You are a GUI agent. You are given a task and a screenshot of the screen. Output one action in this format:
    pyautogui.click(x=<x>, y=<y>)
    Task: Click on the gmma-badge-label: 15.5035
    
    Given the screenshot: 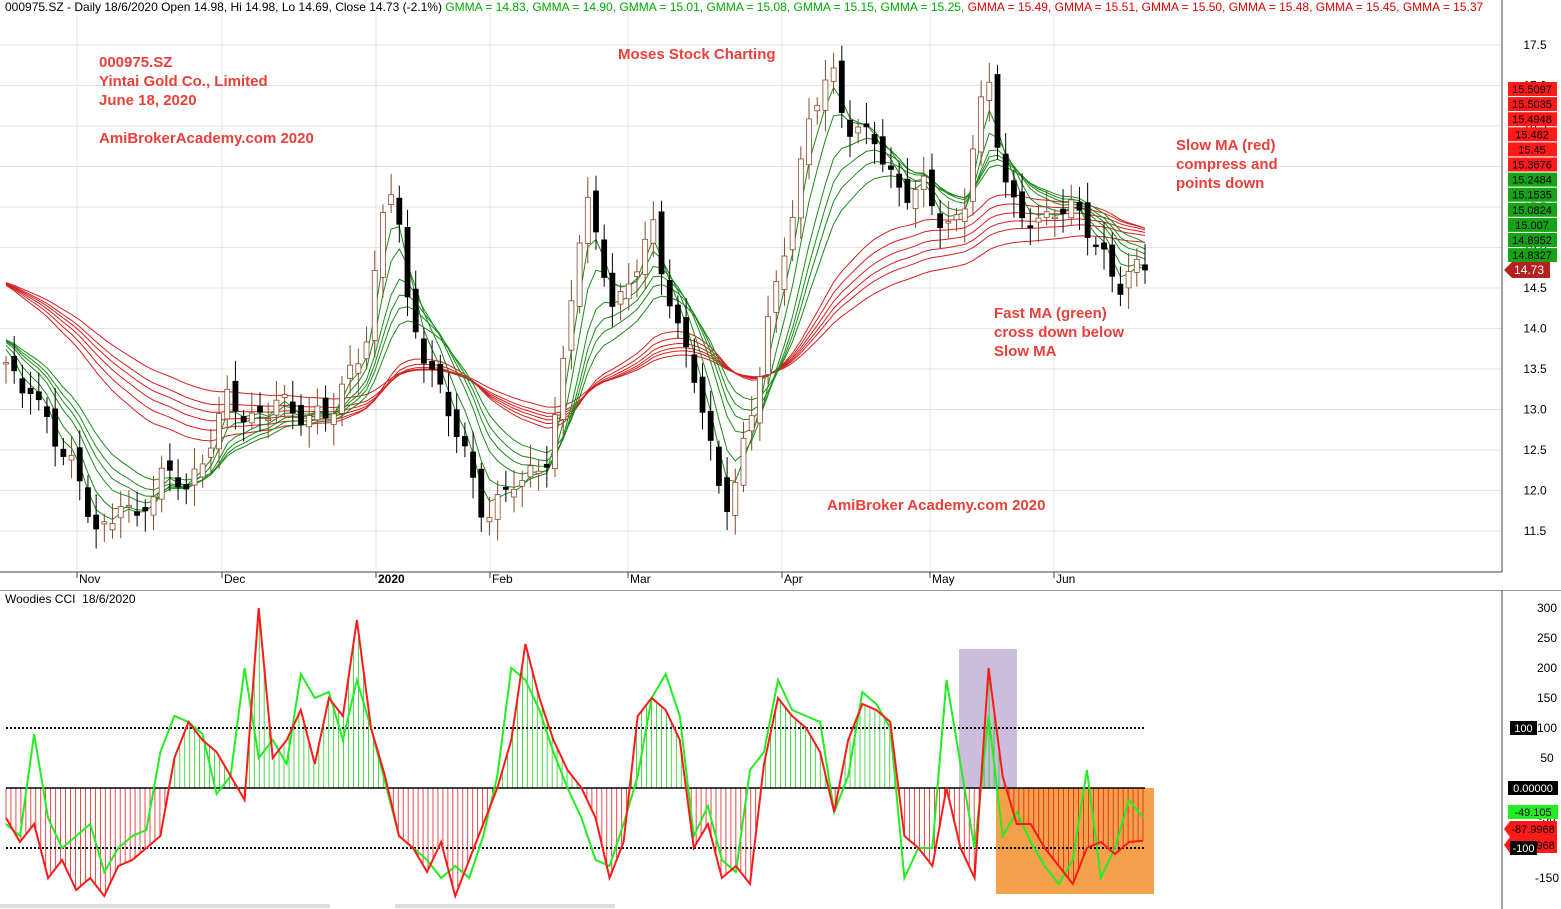 What is the action you would take?
    pyautogui.click(x=1532, y=105)
    